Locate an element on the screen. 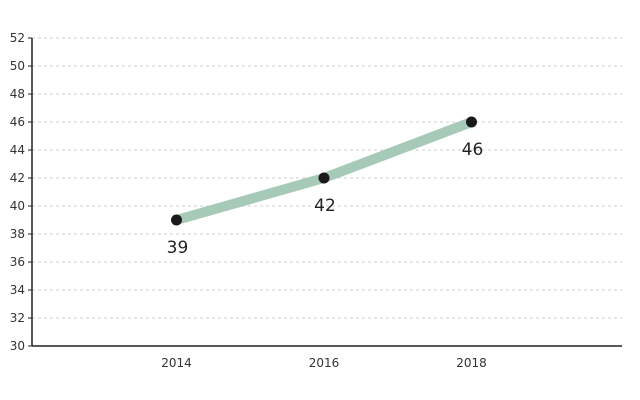  y-tick-label: 44 is located at coordinates (17, 150).